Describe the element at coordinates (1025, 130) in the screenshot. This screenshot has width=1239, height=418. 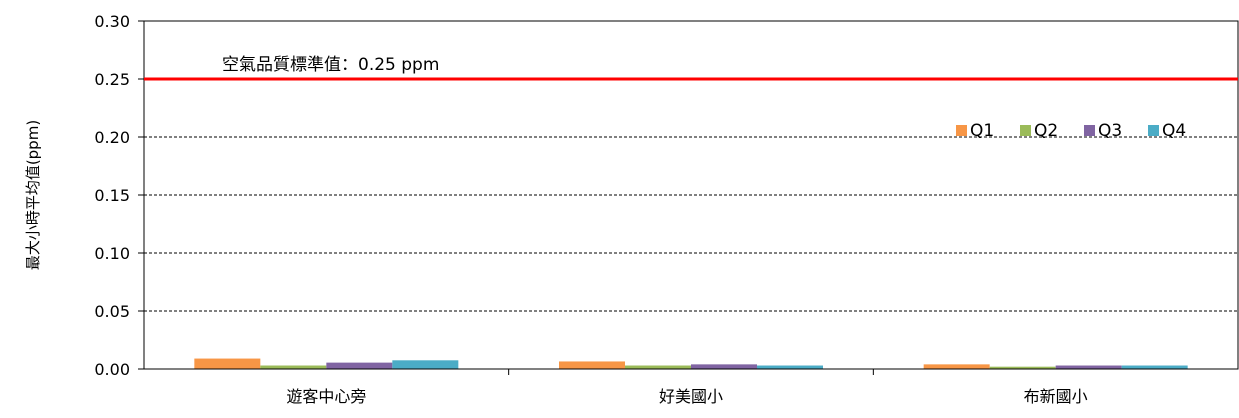
I see `legend-swatch-q2` at that location.